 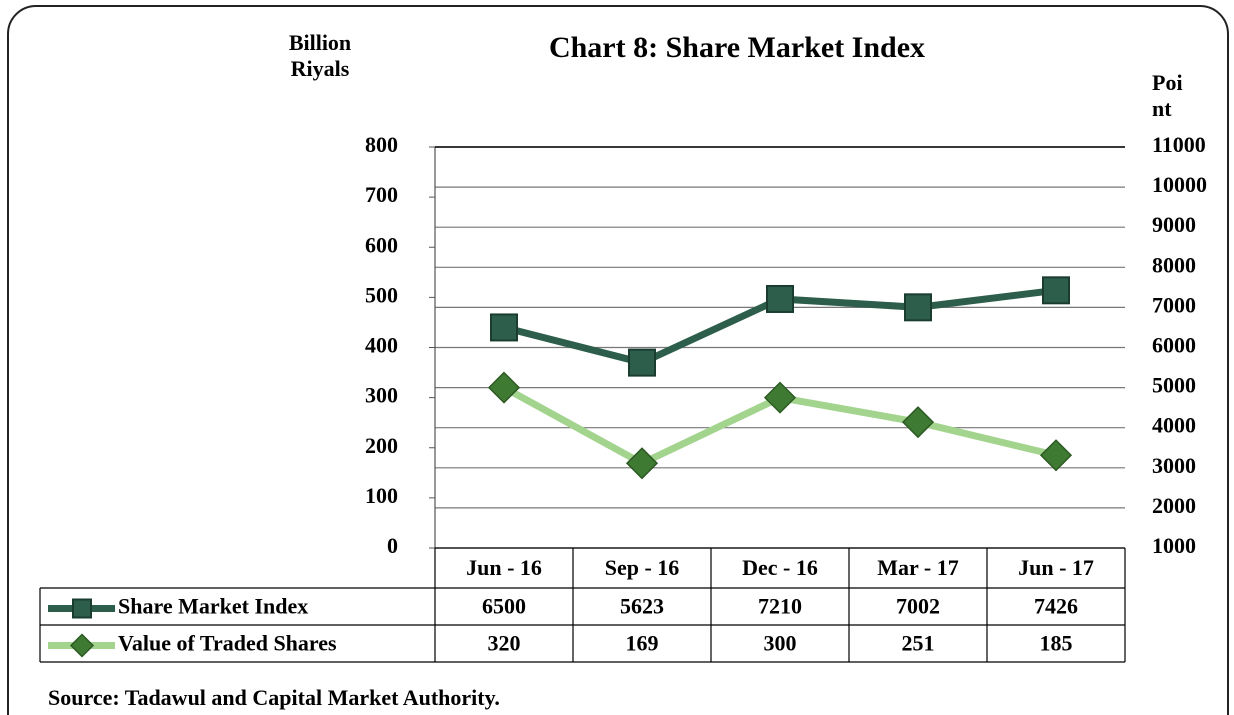 I want to click on table-value: 7002, so click(x=918, y=606).